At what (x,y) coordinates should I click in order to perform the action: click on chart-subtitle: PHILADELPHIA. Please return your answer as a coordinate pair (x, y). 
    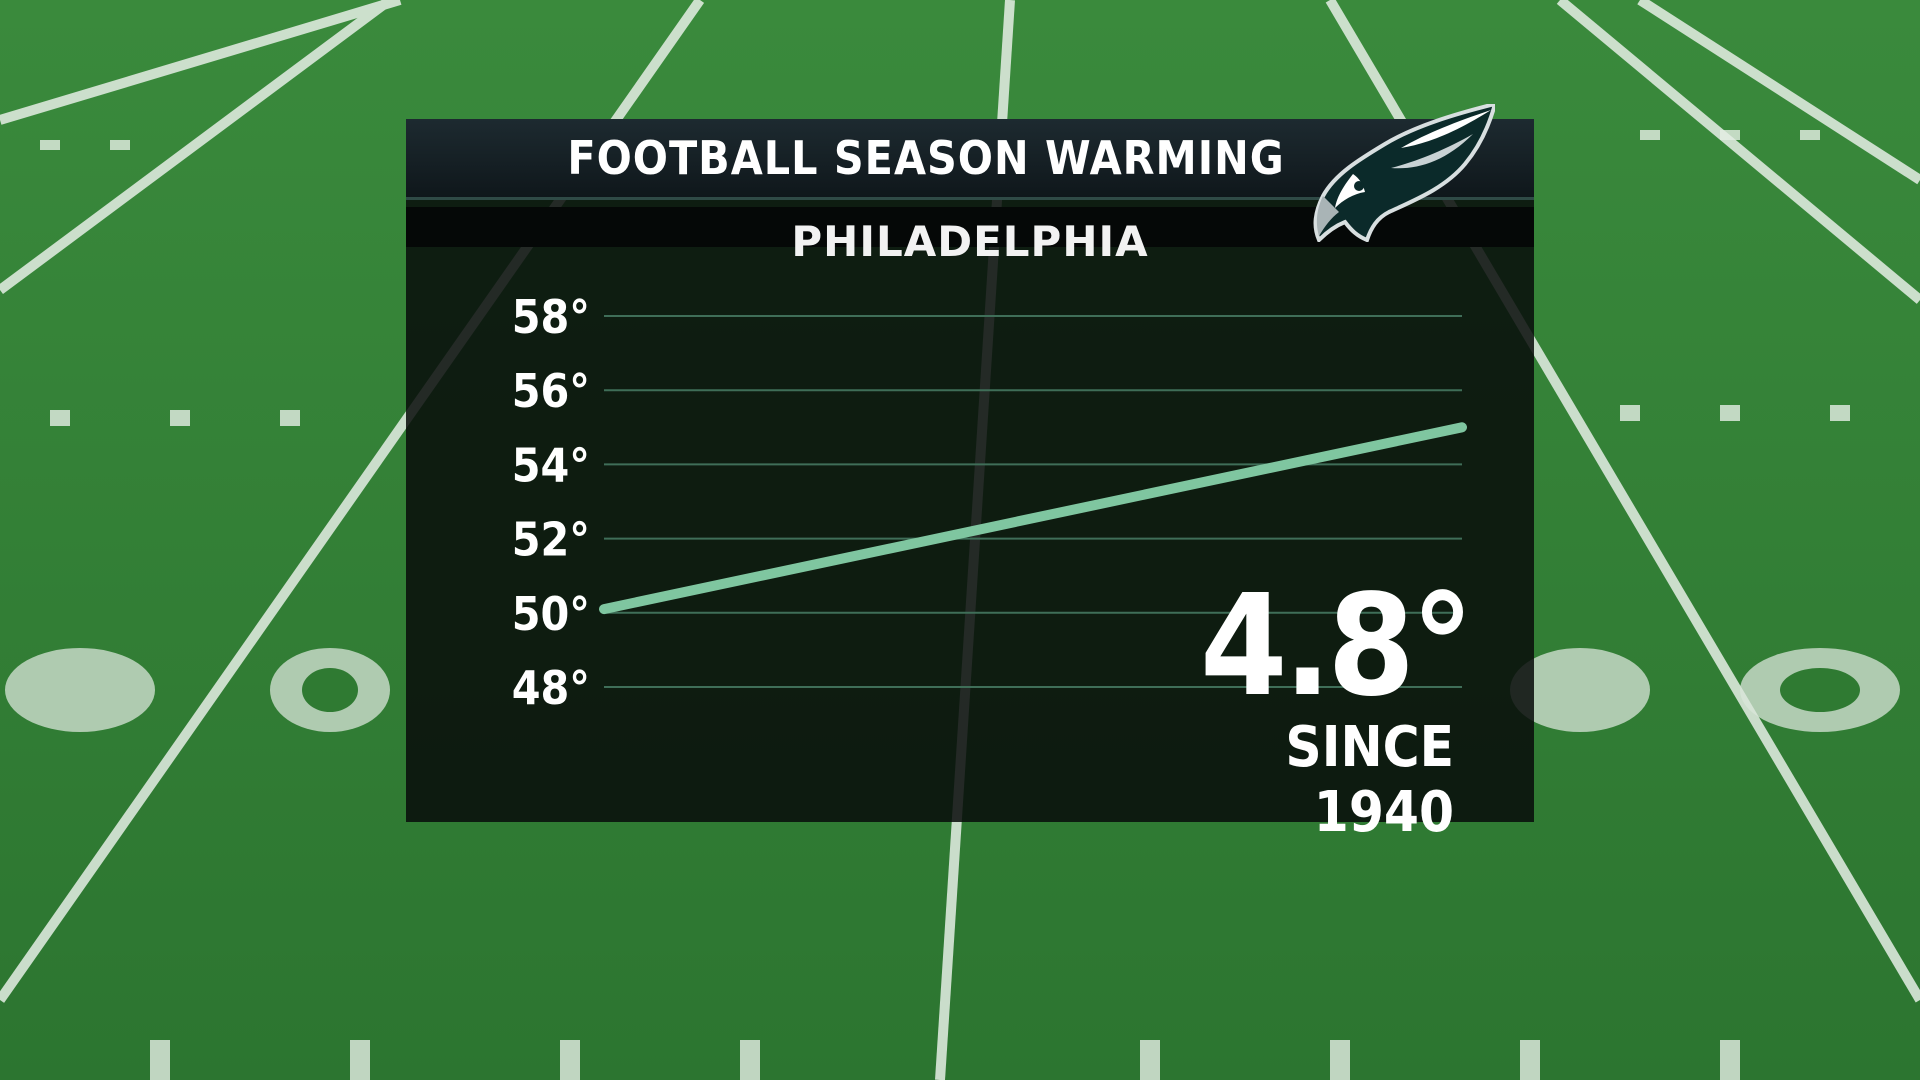
    Looking at the image, I should click on (970, 241).